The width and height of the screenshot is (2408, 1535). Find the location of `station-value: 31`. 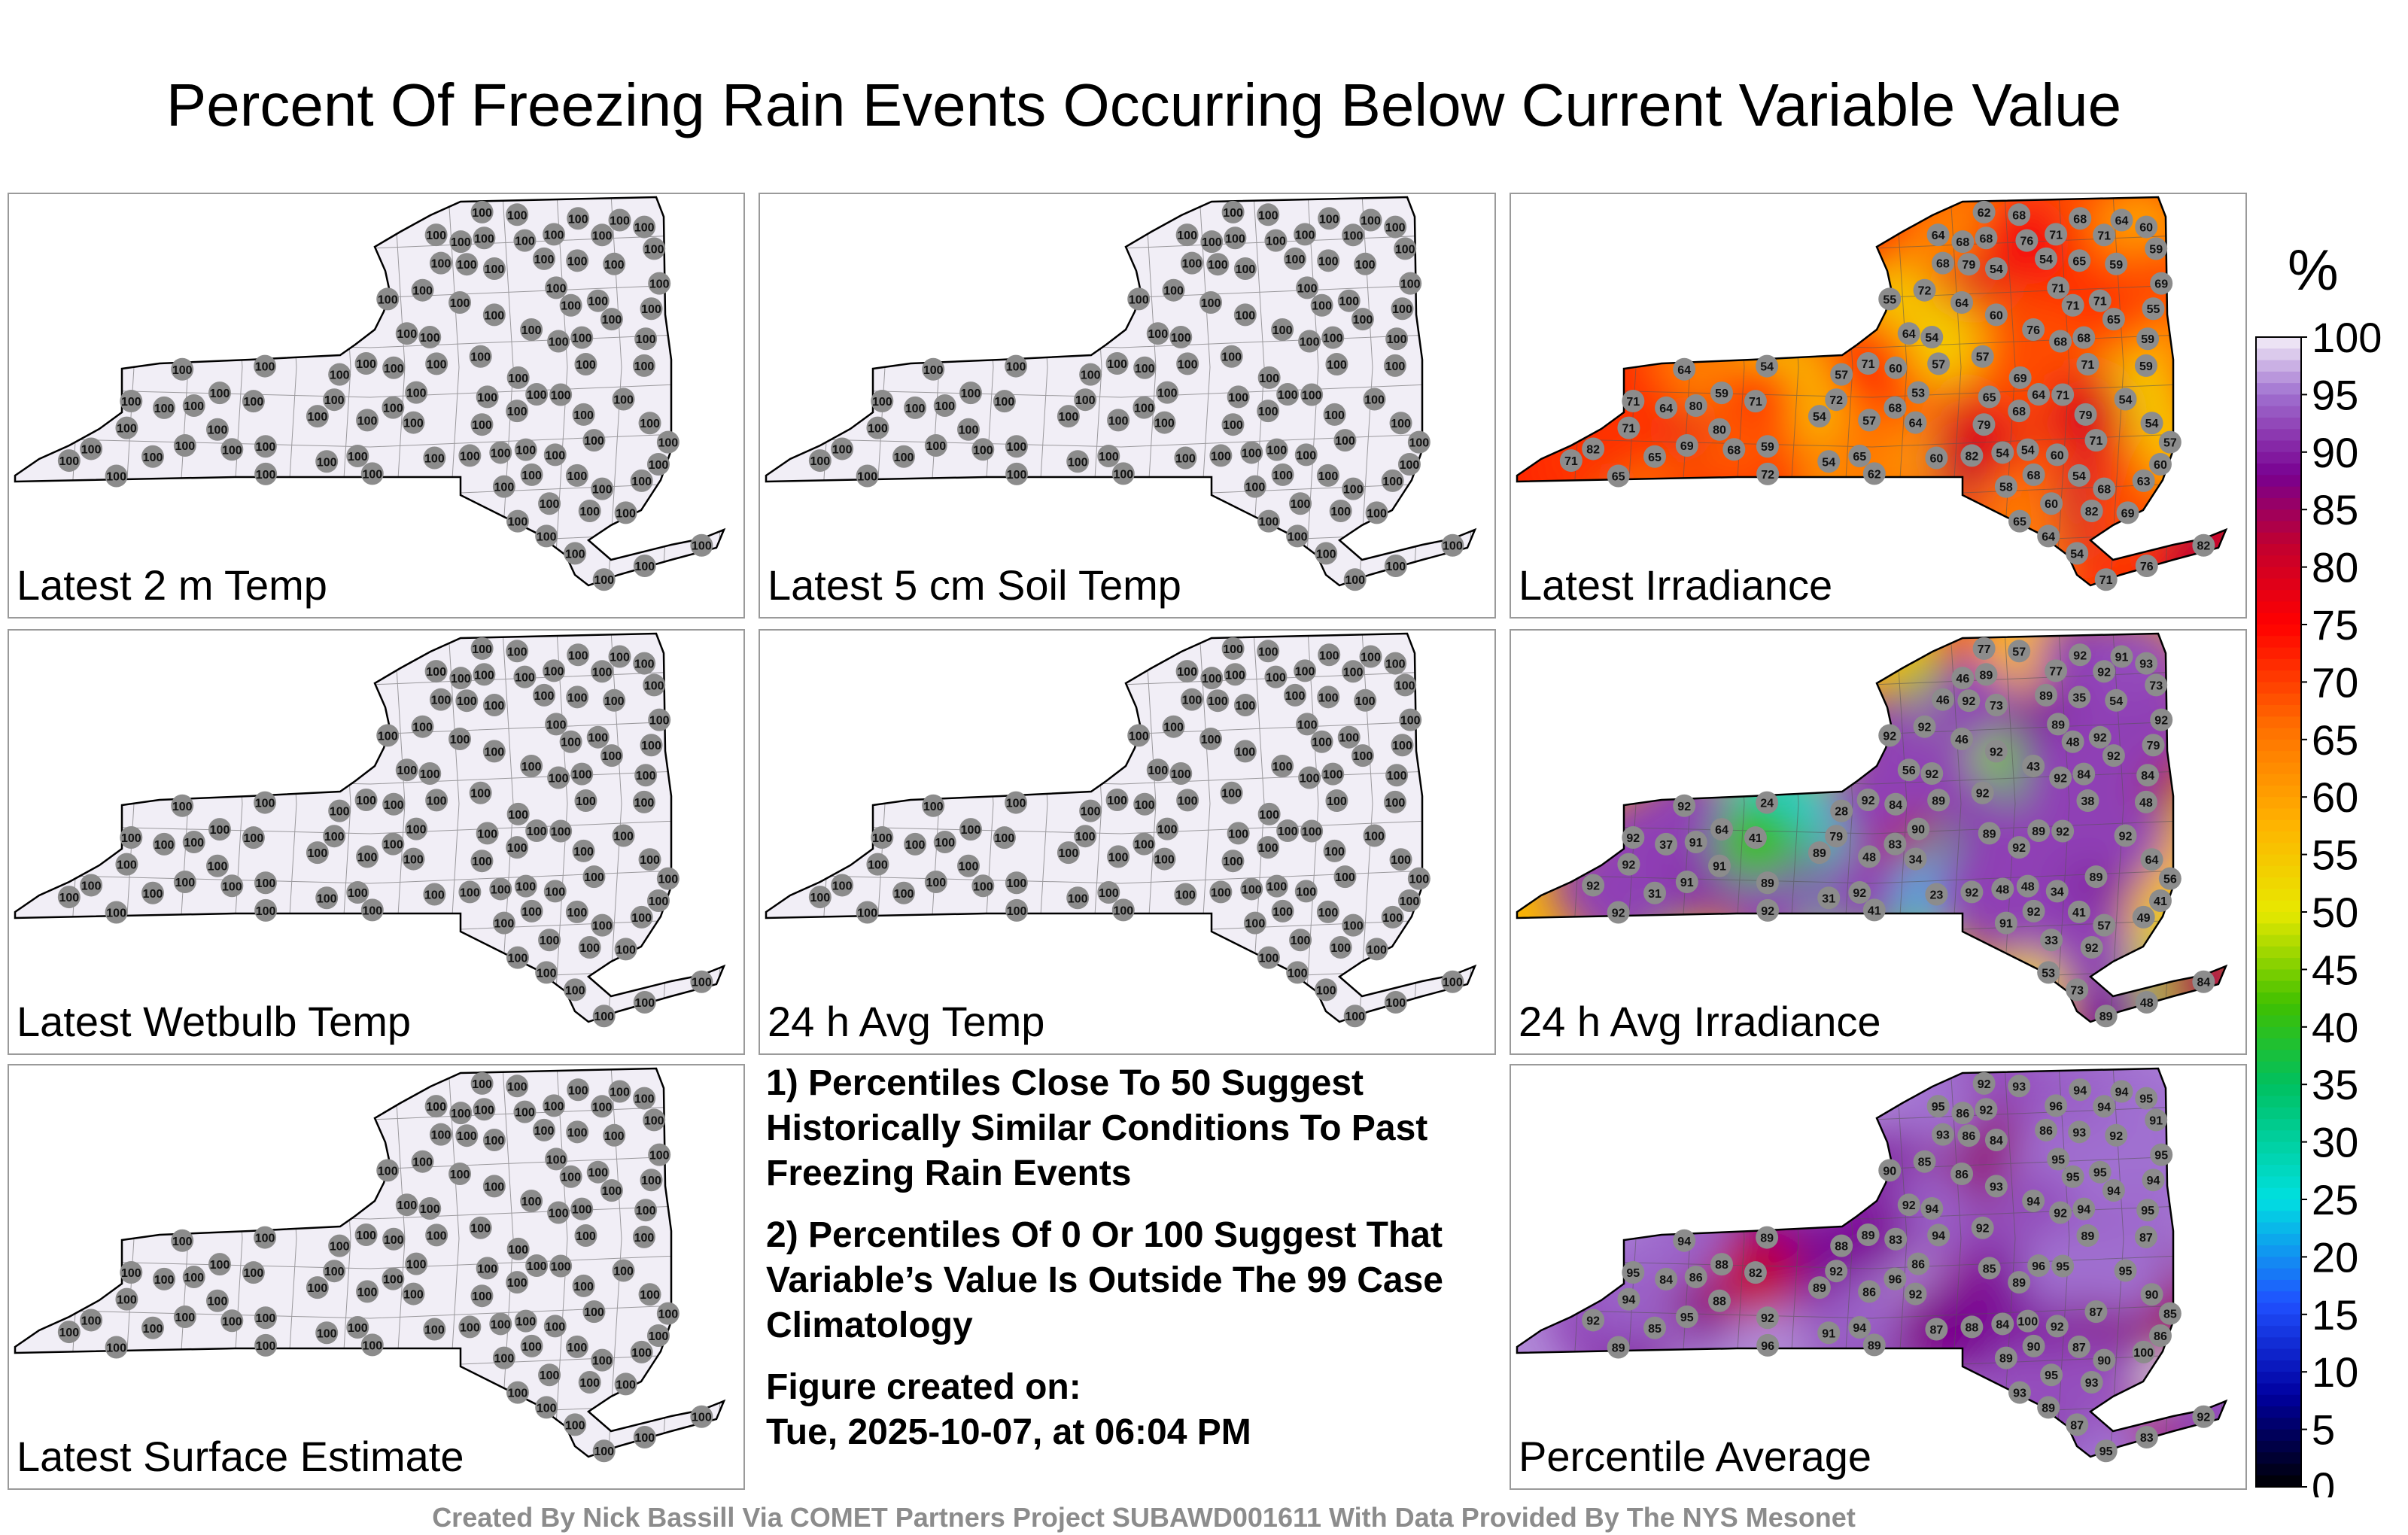

station-value: 31 is located at coordinates (1655, 894).